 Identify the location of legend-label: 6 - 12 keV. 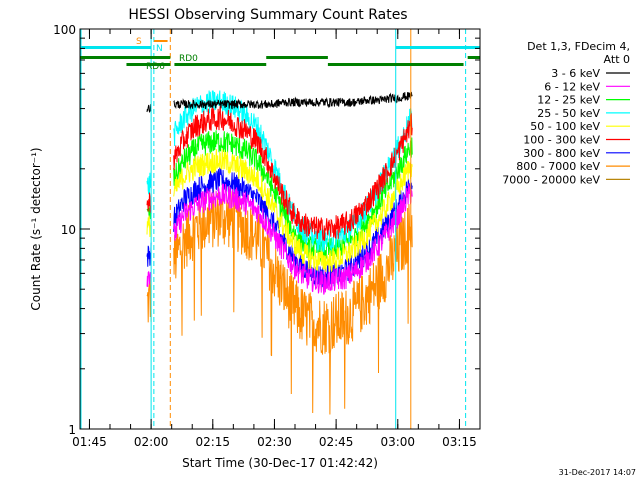
(572, 86).